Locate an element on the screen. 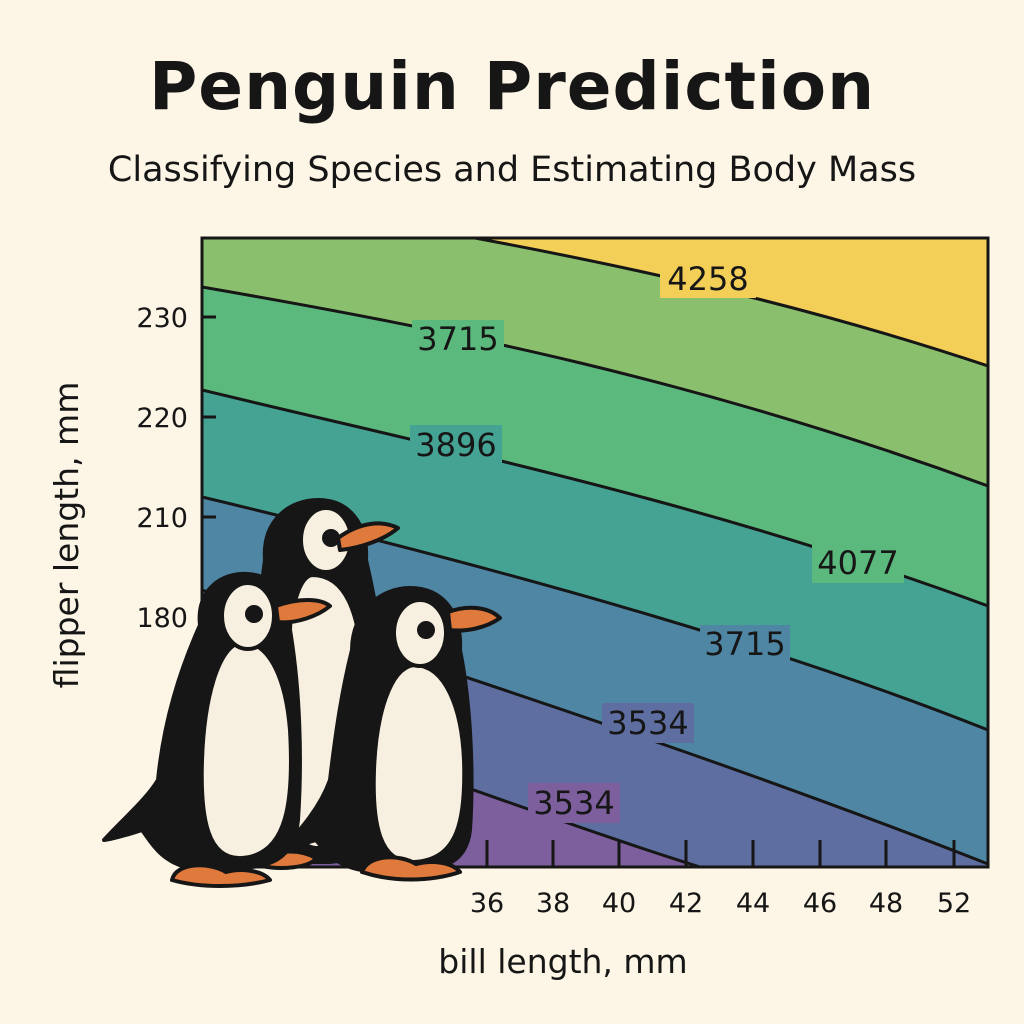  x-axis-tick-labels: 36 38 40 42 44 46 48 52 is located at coordinates (720, 903).